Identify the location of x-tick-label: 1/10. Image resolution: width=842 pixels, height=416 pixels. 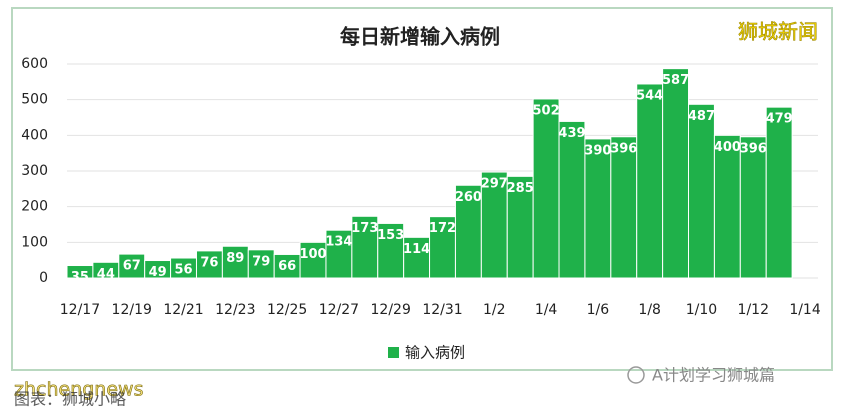
(701, 310).